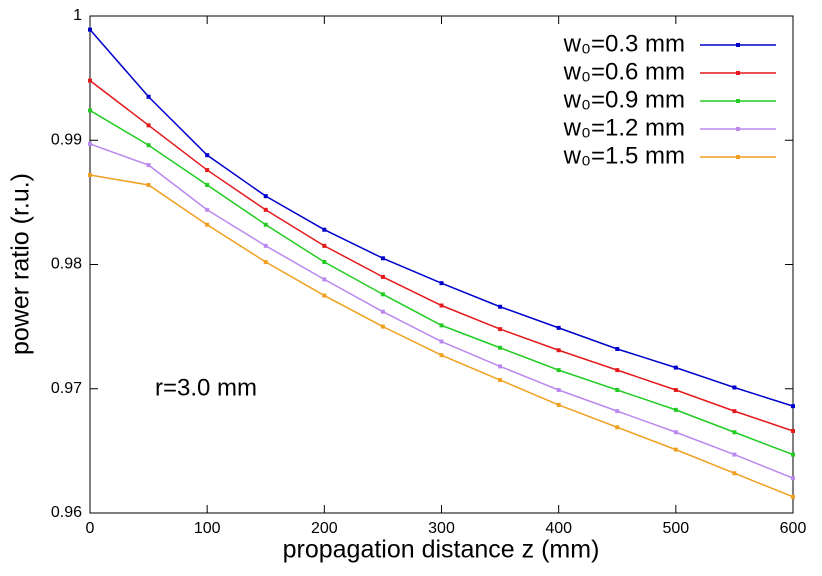 The height and width of the screenshot is (576, 822). I want to click on legend-label: w₀=0.3 mm, so click(624, 43).